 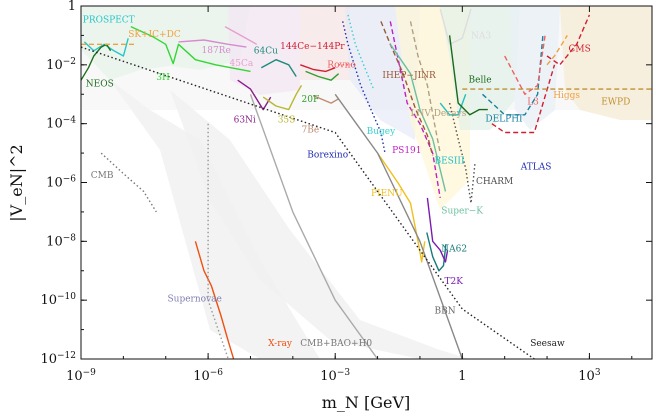 I want to click on annotation-144ce-144pr: 144Ce−144Pr, so click(x=312, y=47).